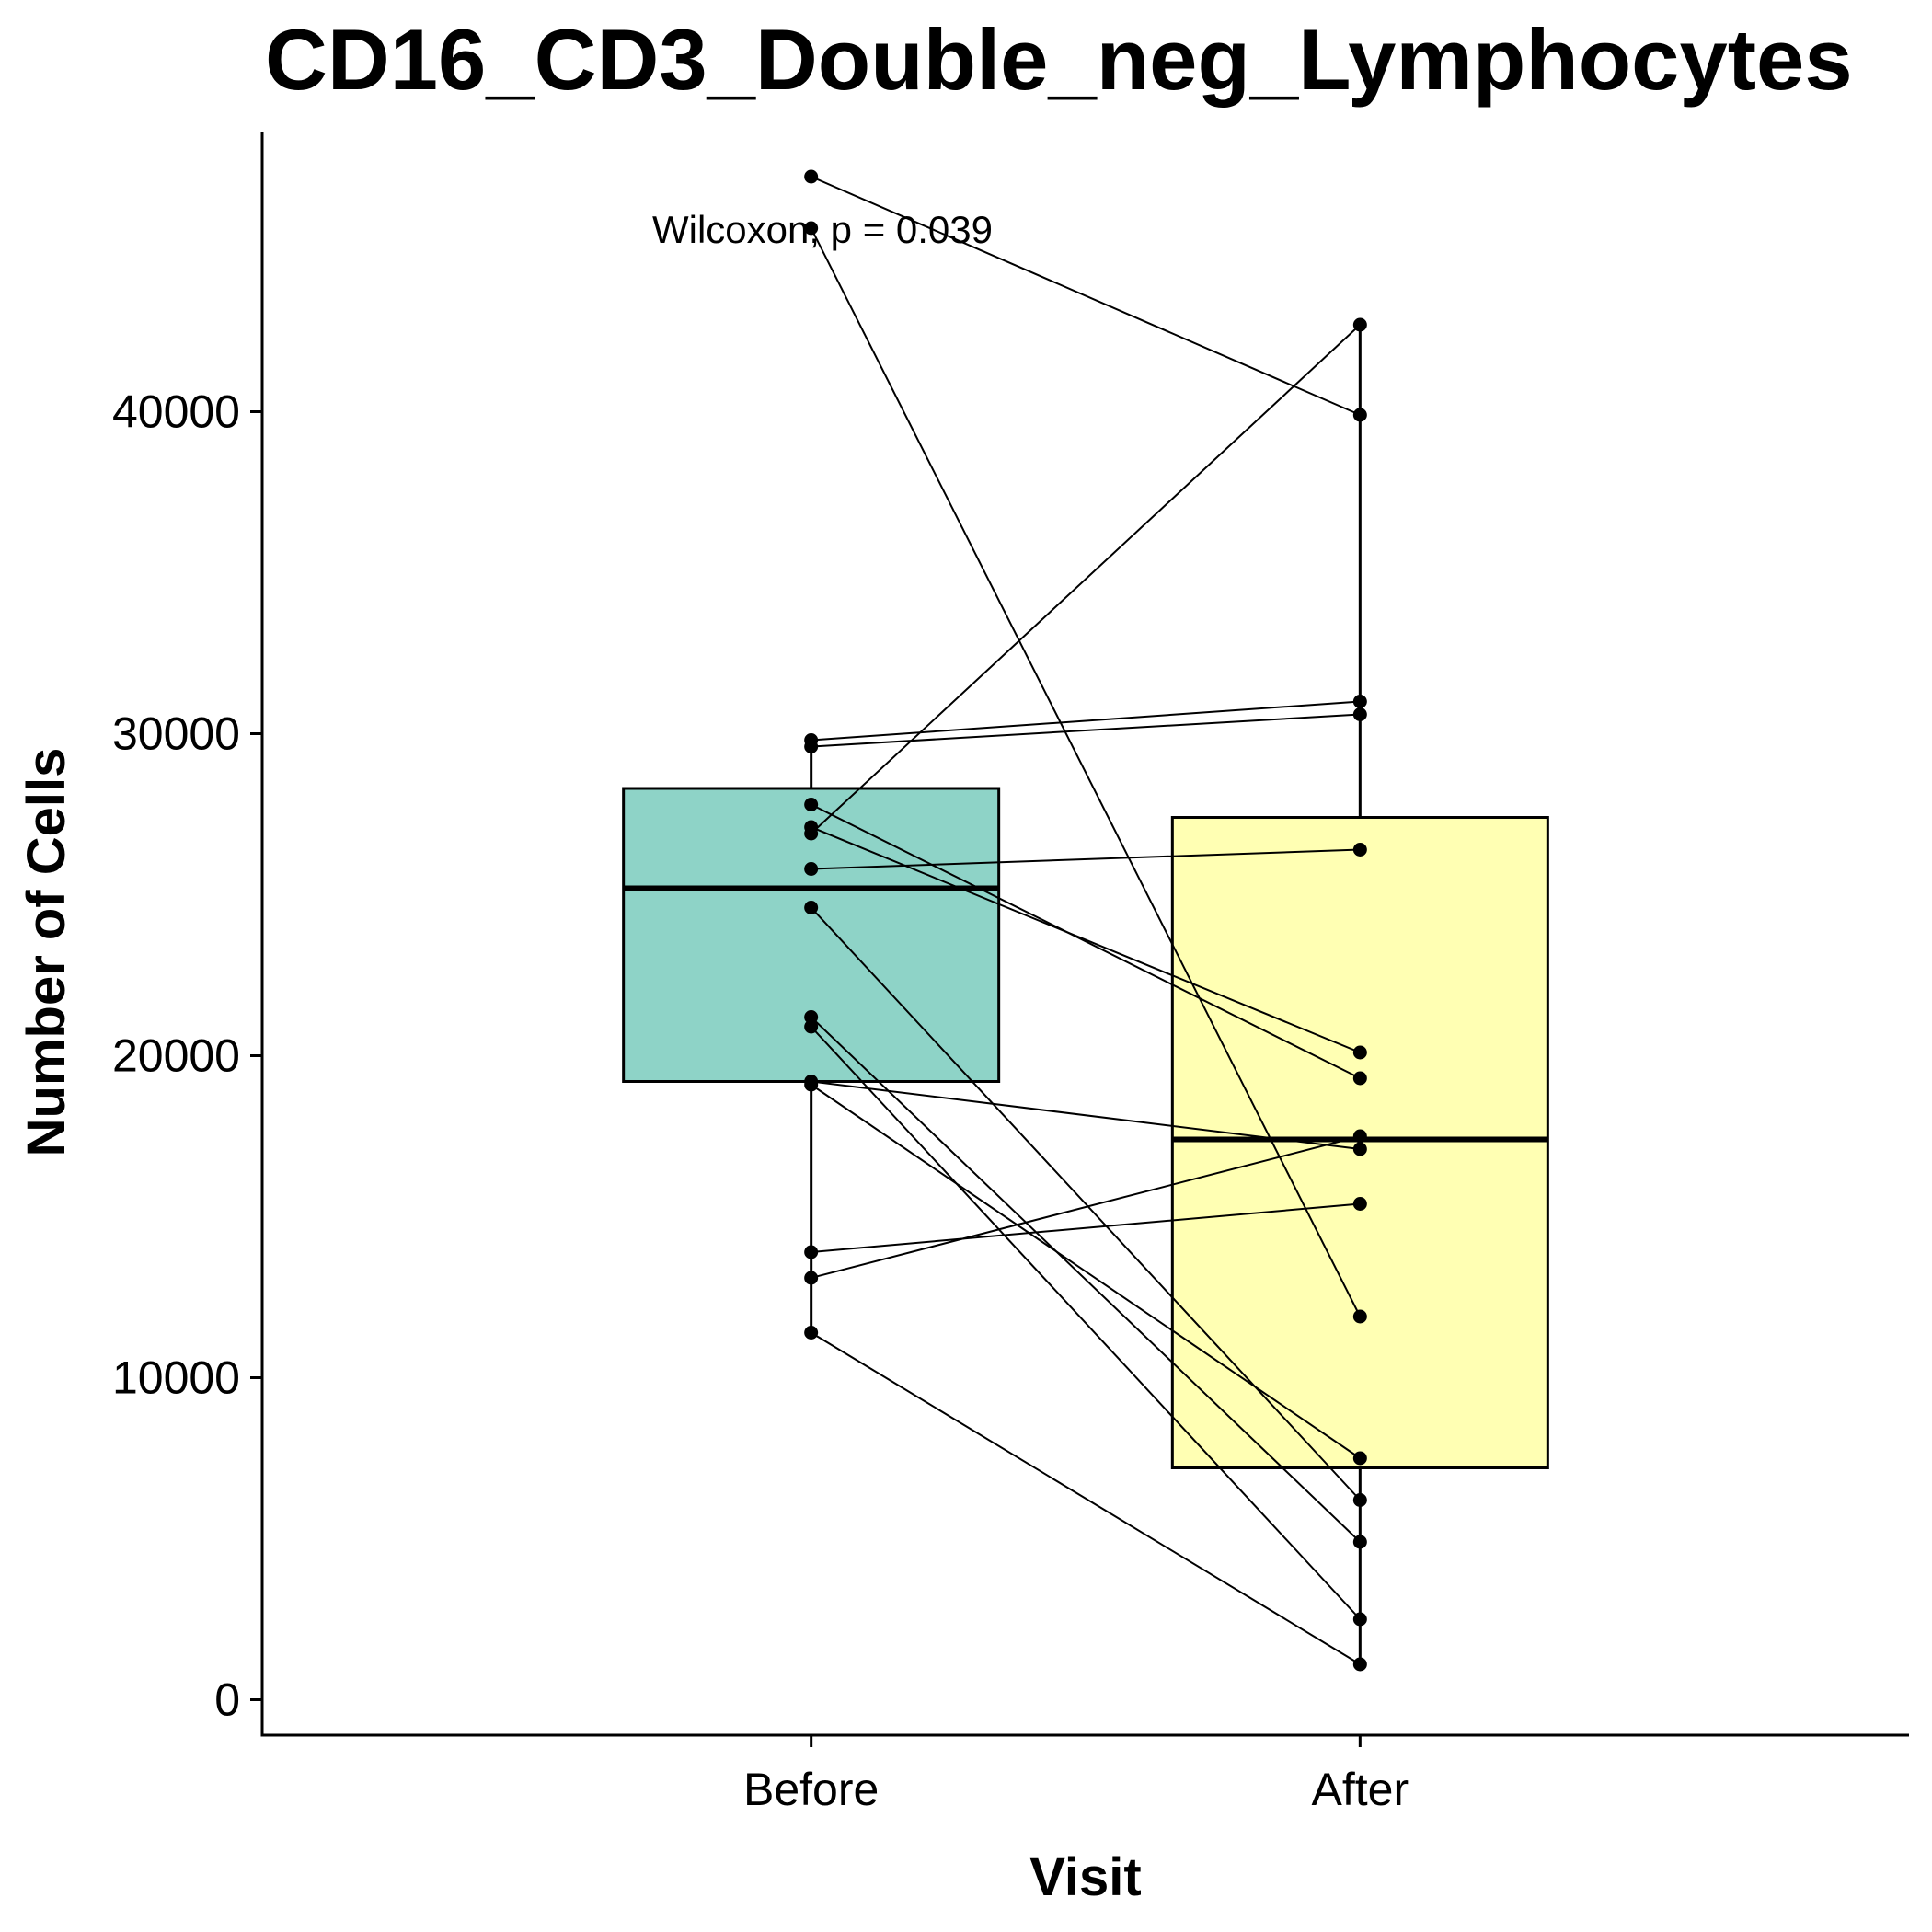 Image resolution: width=1932 pixels, height=1932 pixels. What do you see at coordinates (1059, 59) in the screenshot?
I see `chart-title: CD16_CD3_Double_neg_Lymphocytes` at bounding box center [1059, 59].